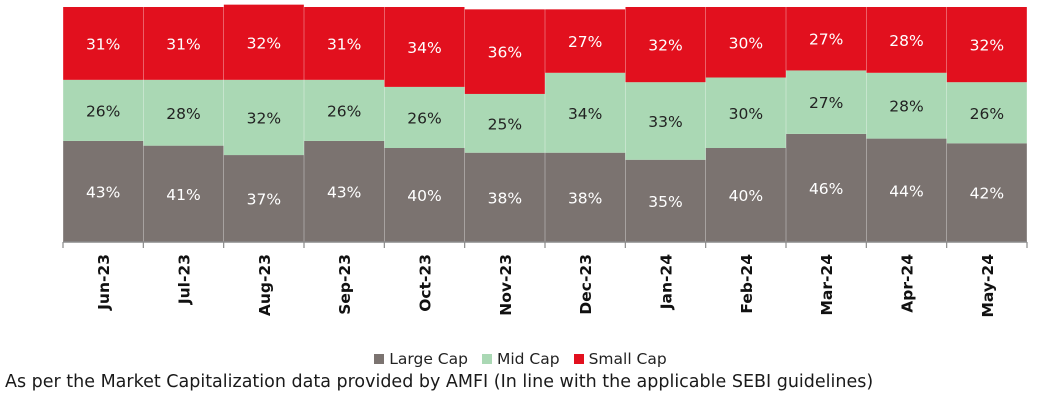 This screenshot has height=401, width=1041. What do you see at coordinates (667, 282) in the screenshot?
I see `x-tick-label-jan-24: Jan-24` at bounding box center [667, 282].